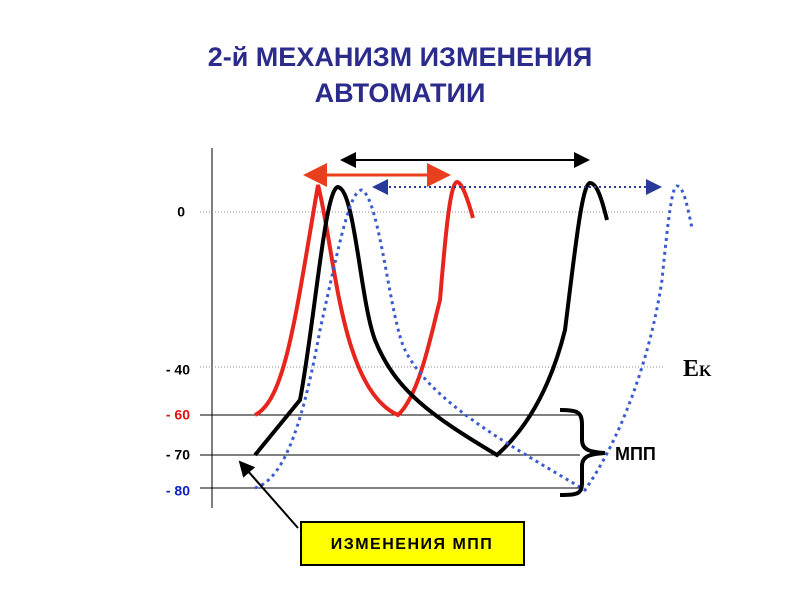 This screenshot has height=600, width=800. I want to click on title-line: 2-й МЕХАНИЗМ ИЗМЕНЕНИЯ, so click(400, 57).